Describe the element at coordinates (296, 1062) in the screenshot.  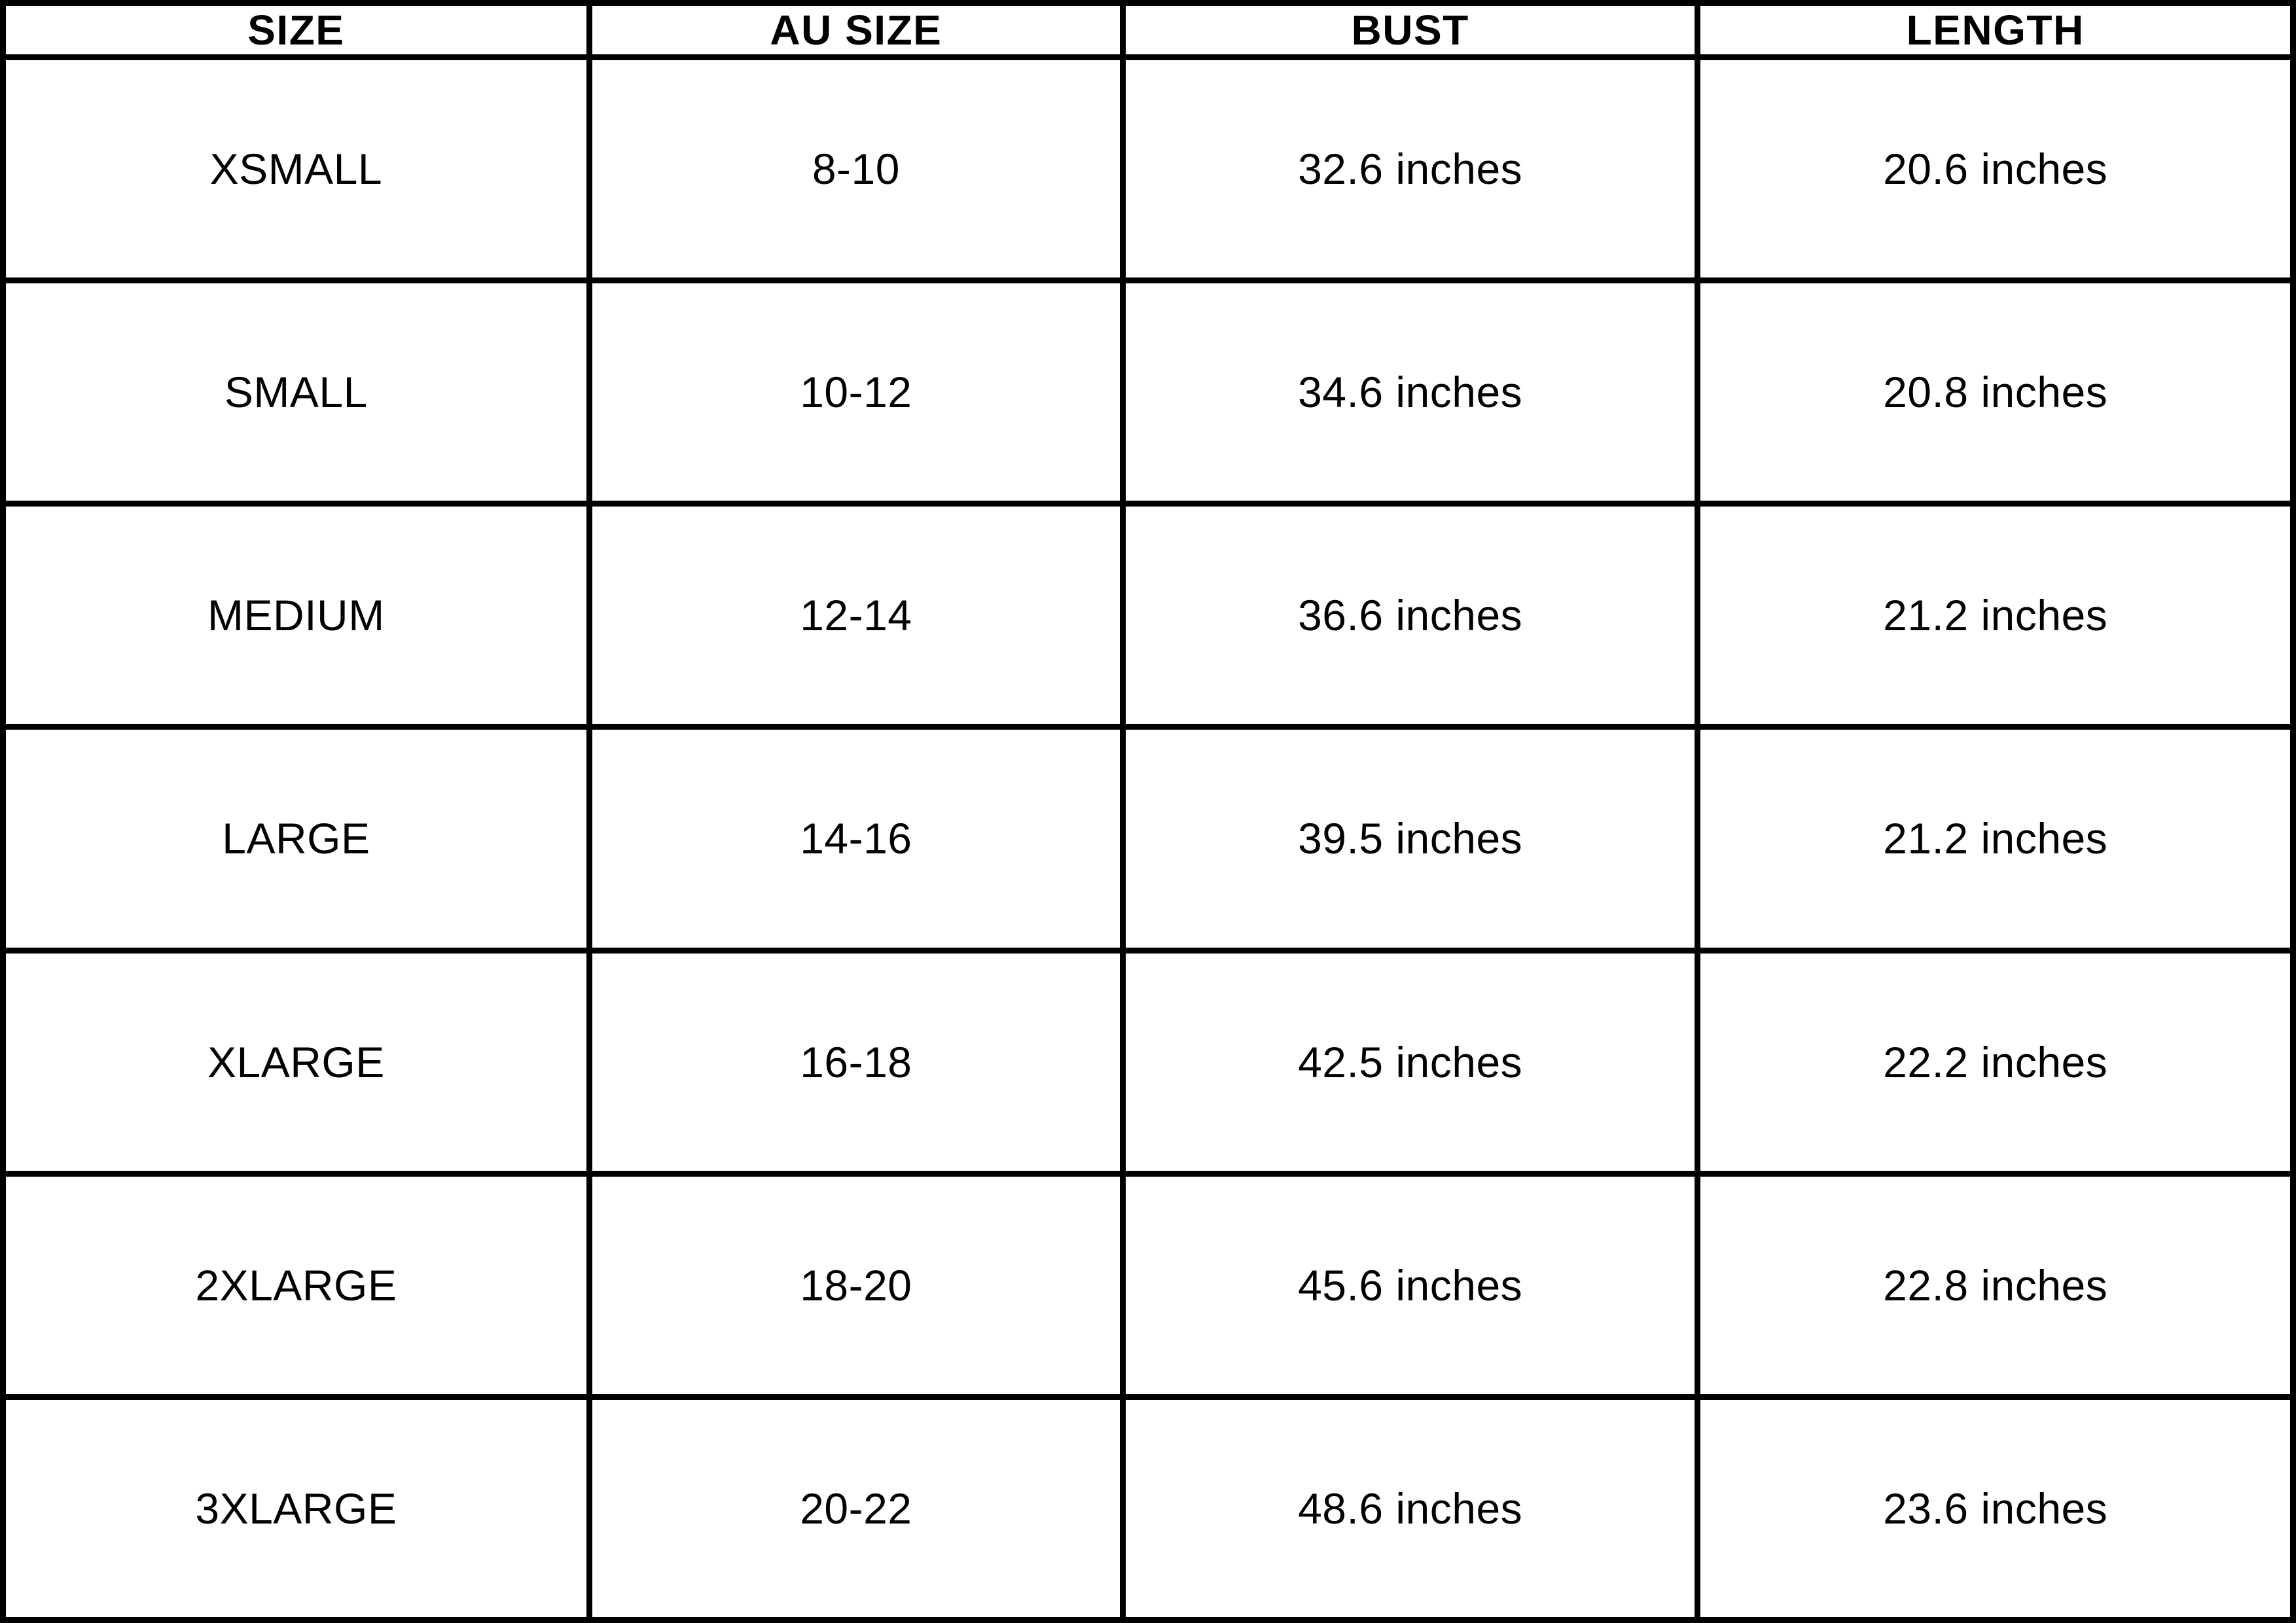
I see `size-cell: XLARGE` at that location.